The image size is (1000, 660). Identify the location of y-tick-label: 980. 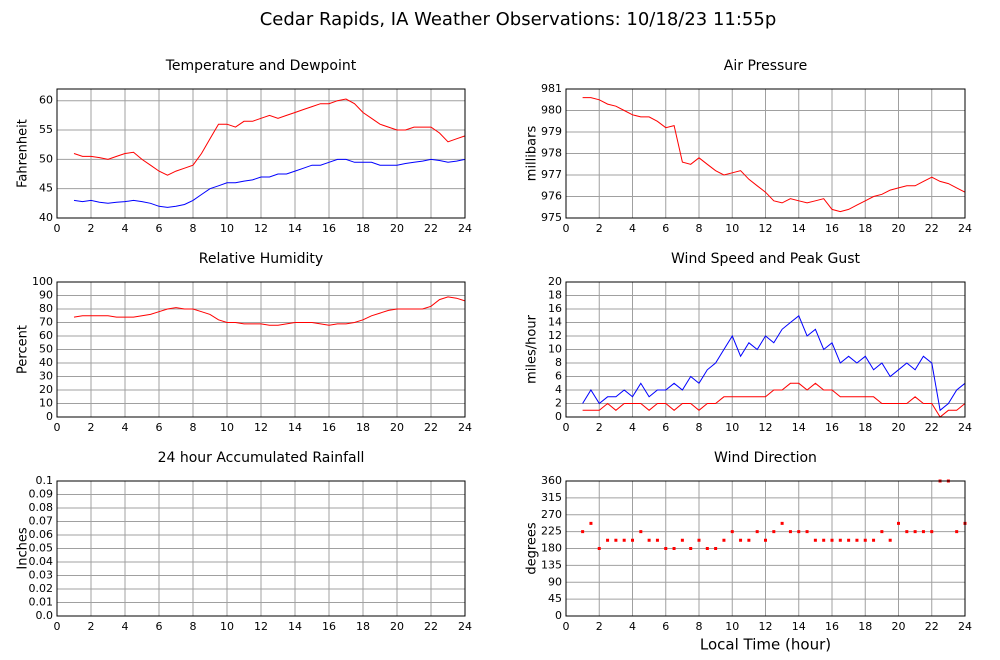
(551, 110).